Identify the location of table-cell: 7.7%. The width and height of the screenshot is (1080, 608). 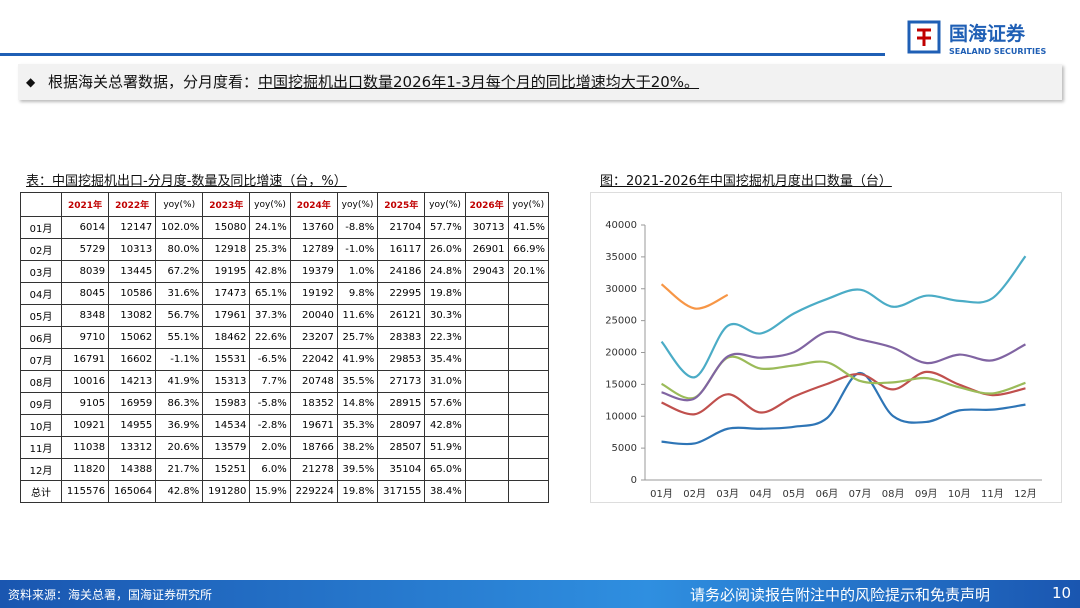
(270, 381).